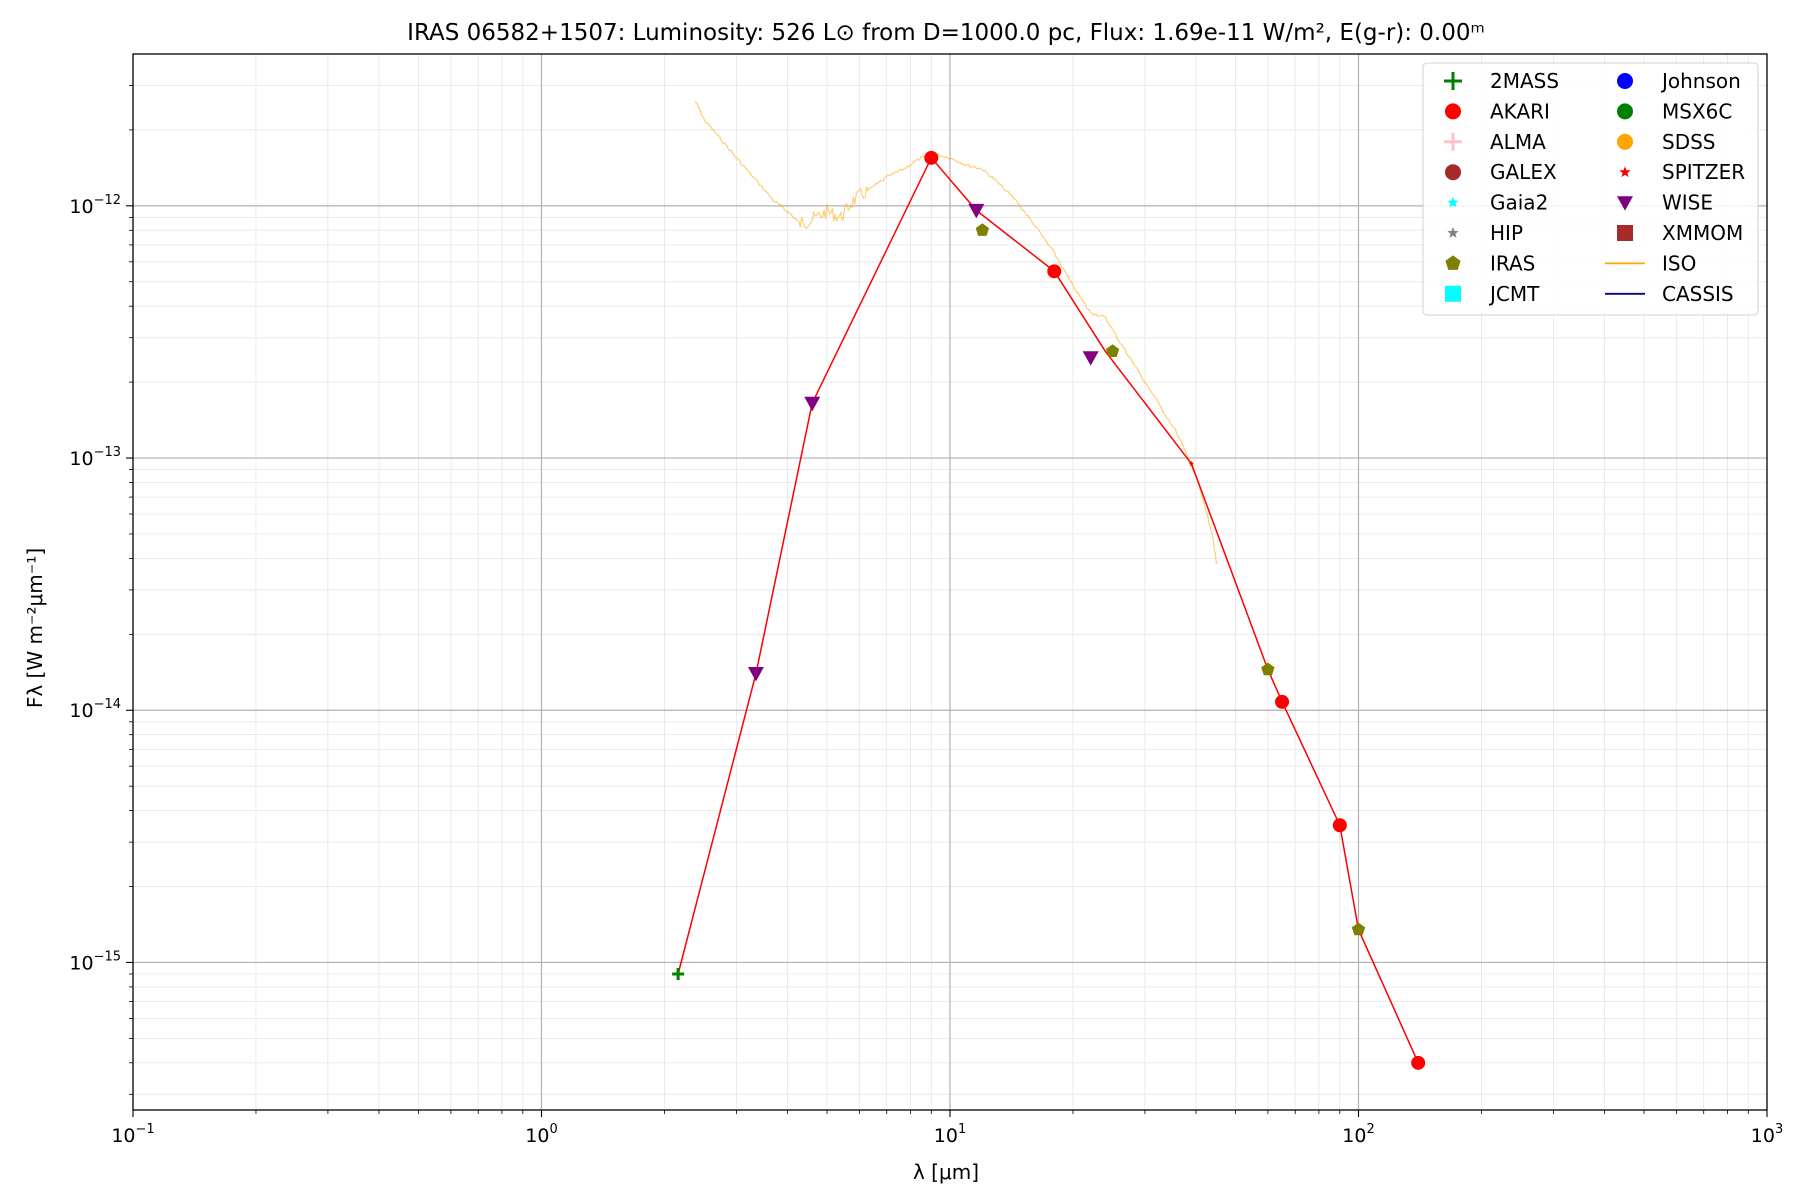 The width and height of the screenshot is (1800, 1200). Describe the element at coordinates (1453, 172) in the screenshot. I see `legend-marker-galex` at that location.